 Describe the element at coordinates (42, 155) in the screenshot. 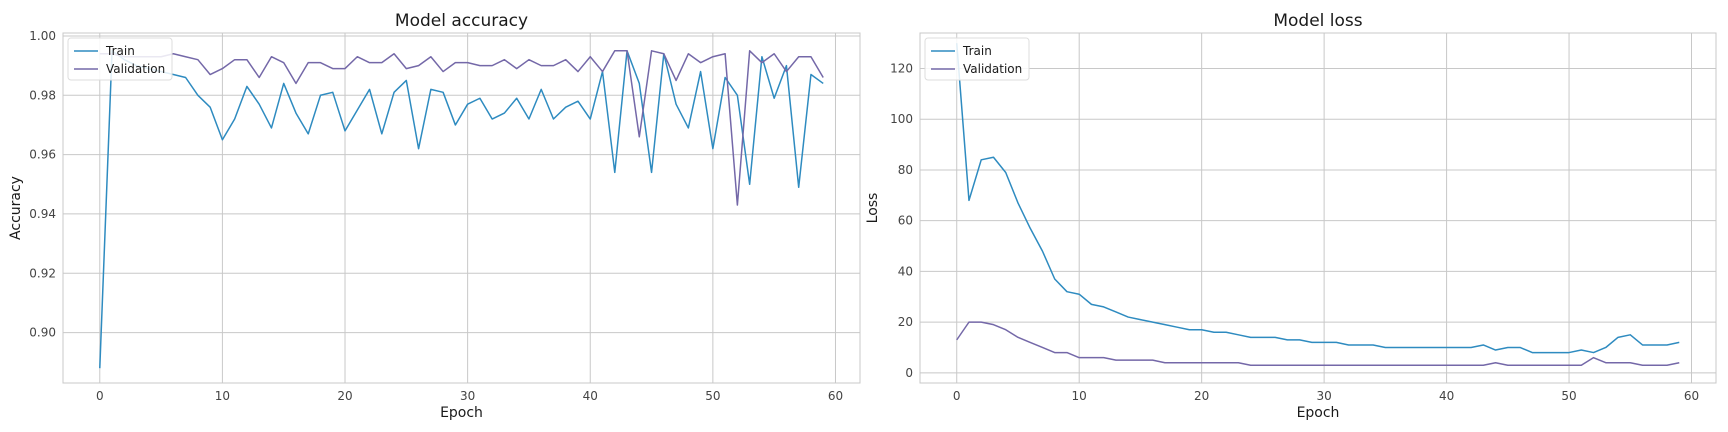

I see `y-tick-label: 0.96` at that location.